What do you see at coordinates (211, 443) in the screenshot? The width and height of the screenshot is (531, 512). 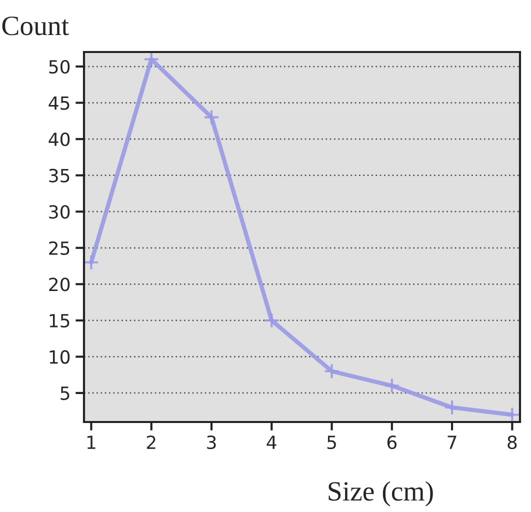 I see `x-tick-label: 3` at bounding box center [211, 443].